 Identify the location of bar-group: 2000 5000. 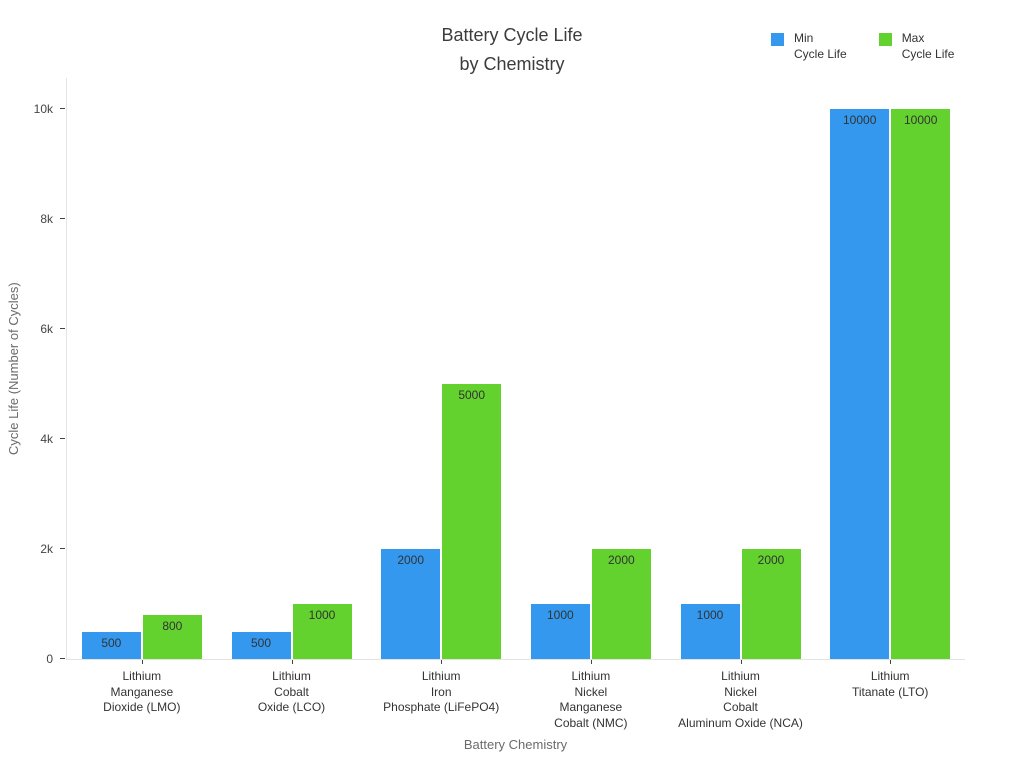
(441, 368).